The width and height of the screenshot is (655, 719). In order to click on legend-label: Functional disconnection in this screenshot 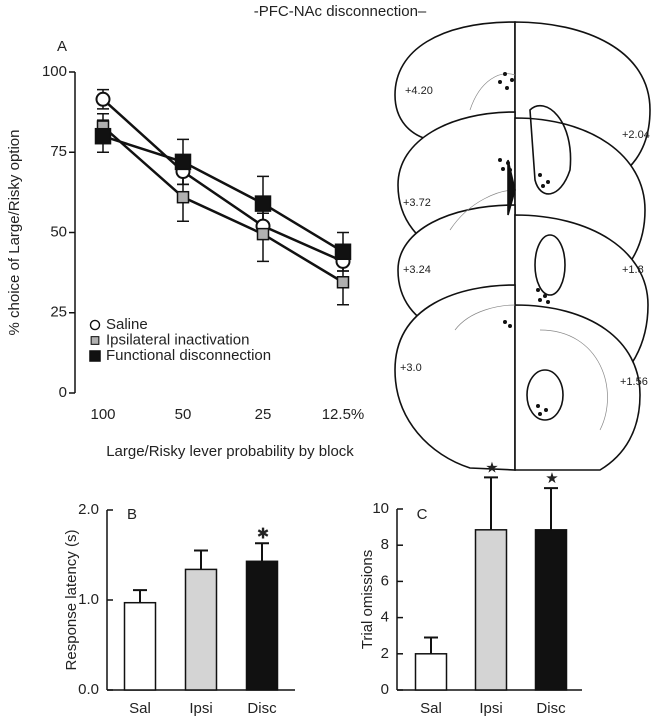, I will do `click(188, 355)`.